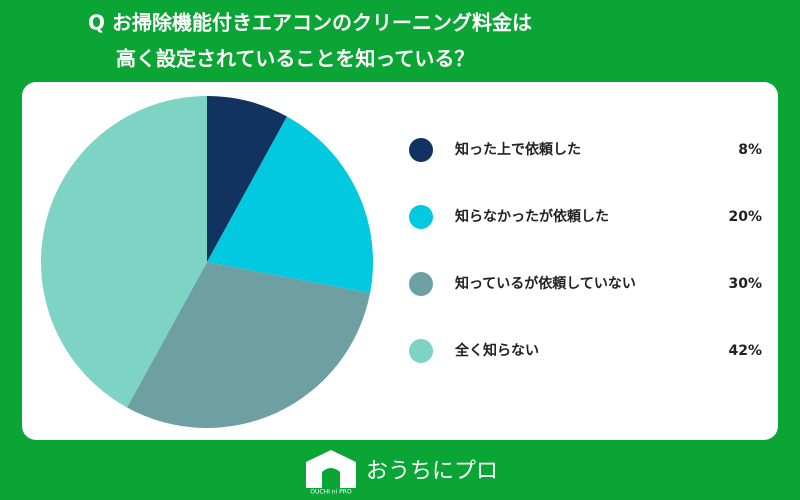  What do you see at coordinates (532, 216) in the screenshot?
I see `legend-label: 知らなかったが依頼した` at bounding box center [532, 216].